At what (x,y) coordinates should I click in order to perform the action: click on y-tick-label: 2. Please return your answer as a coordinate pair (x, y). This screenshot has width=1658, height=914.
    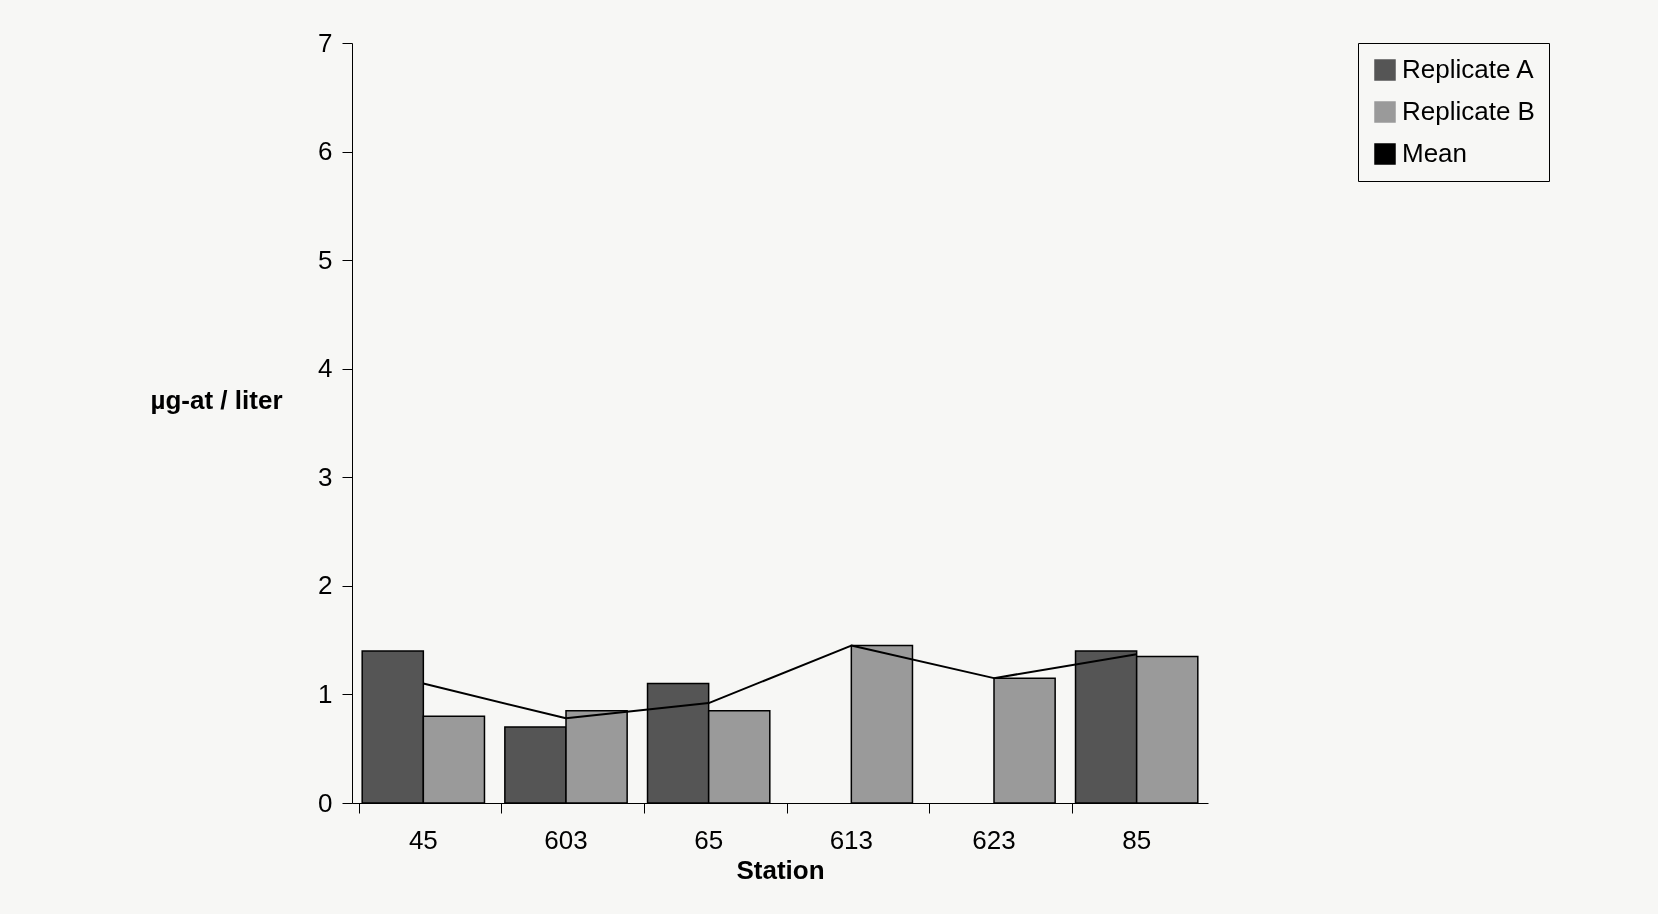
    Looking at the image, I should click on (325, 585).